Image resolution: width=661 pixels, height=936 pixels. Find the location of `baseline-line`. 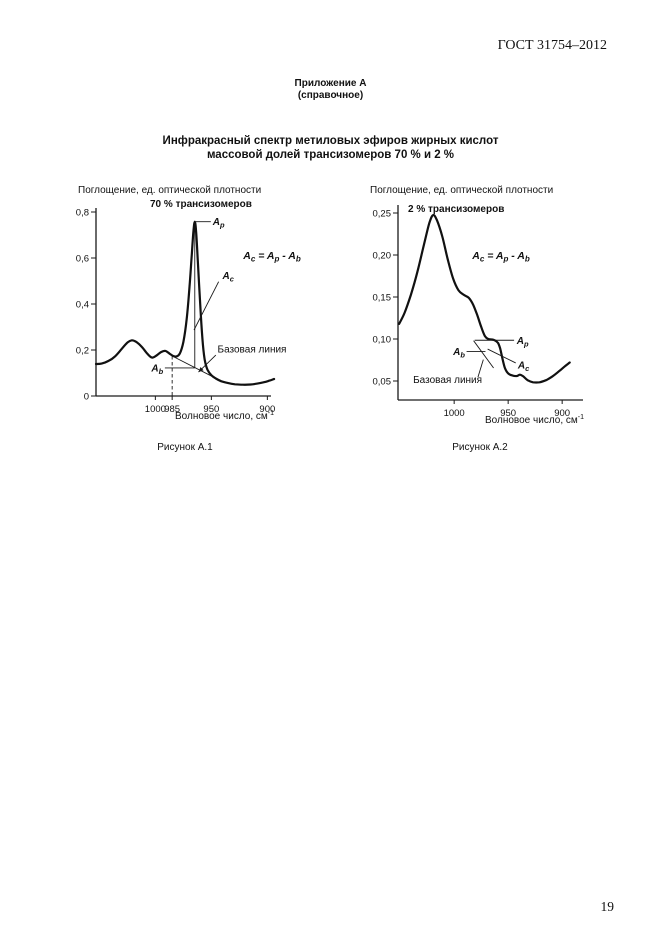

baseline-line is located at coordinates (483, 354).